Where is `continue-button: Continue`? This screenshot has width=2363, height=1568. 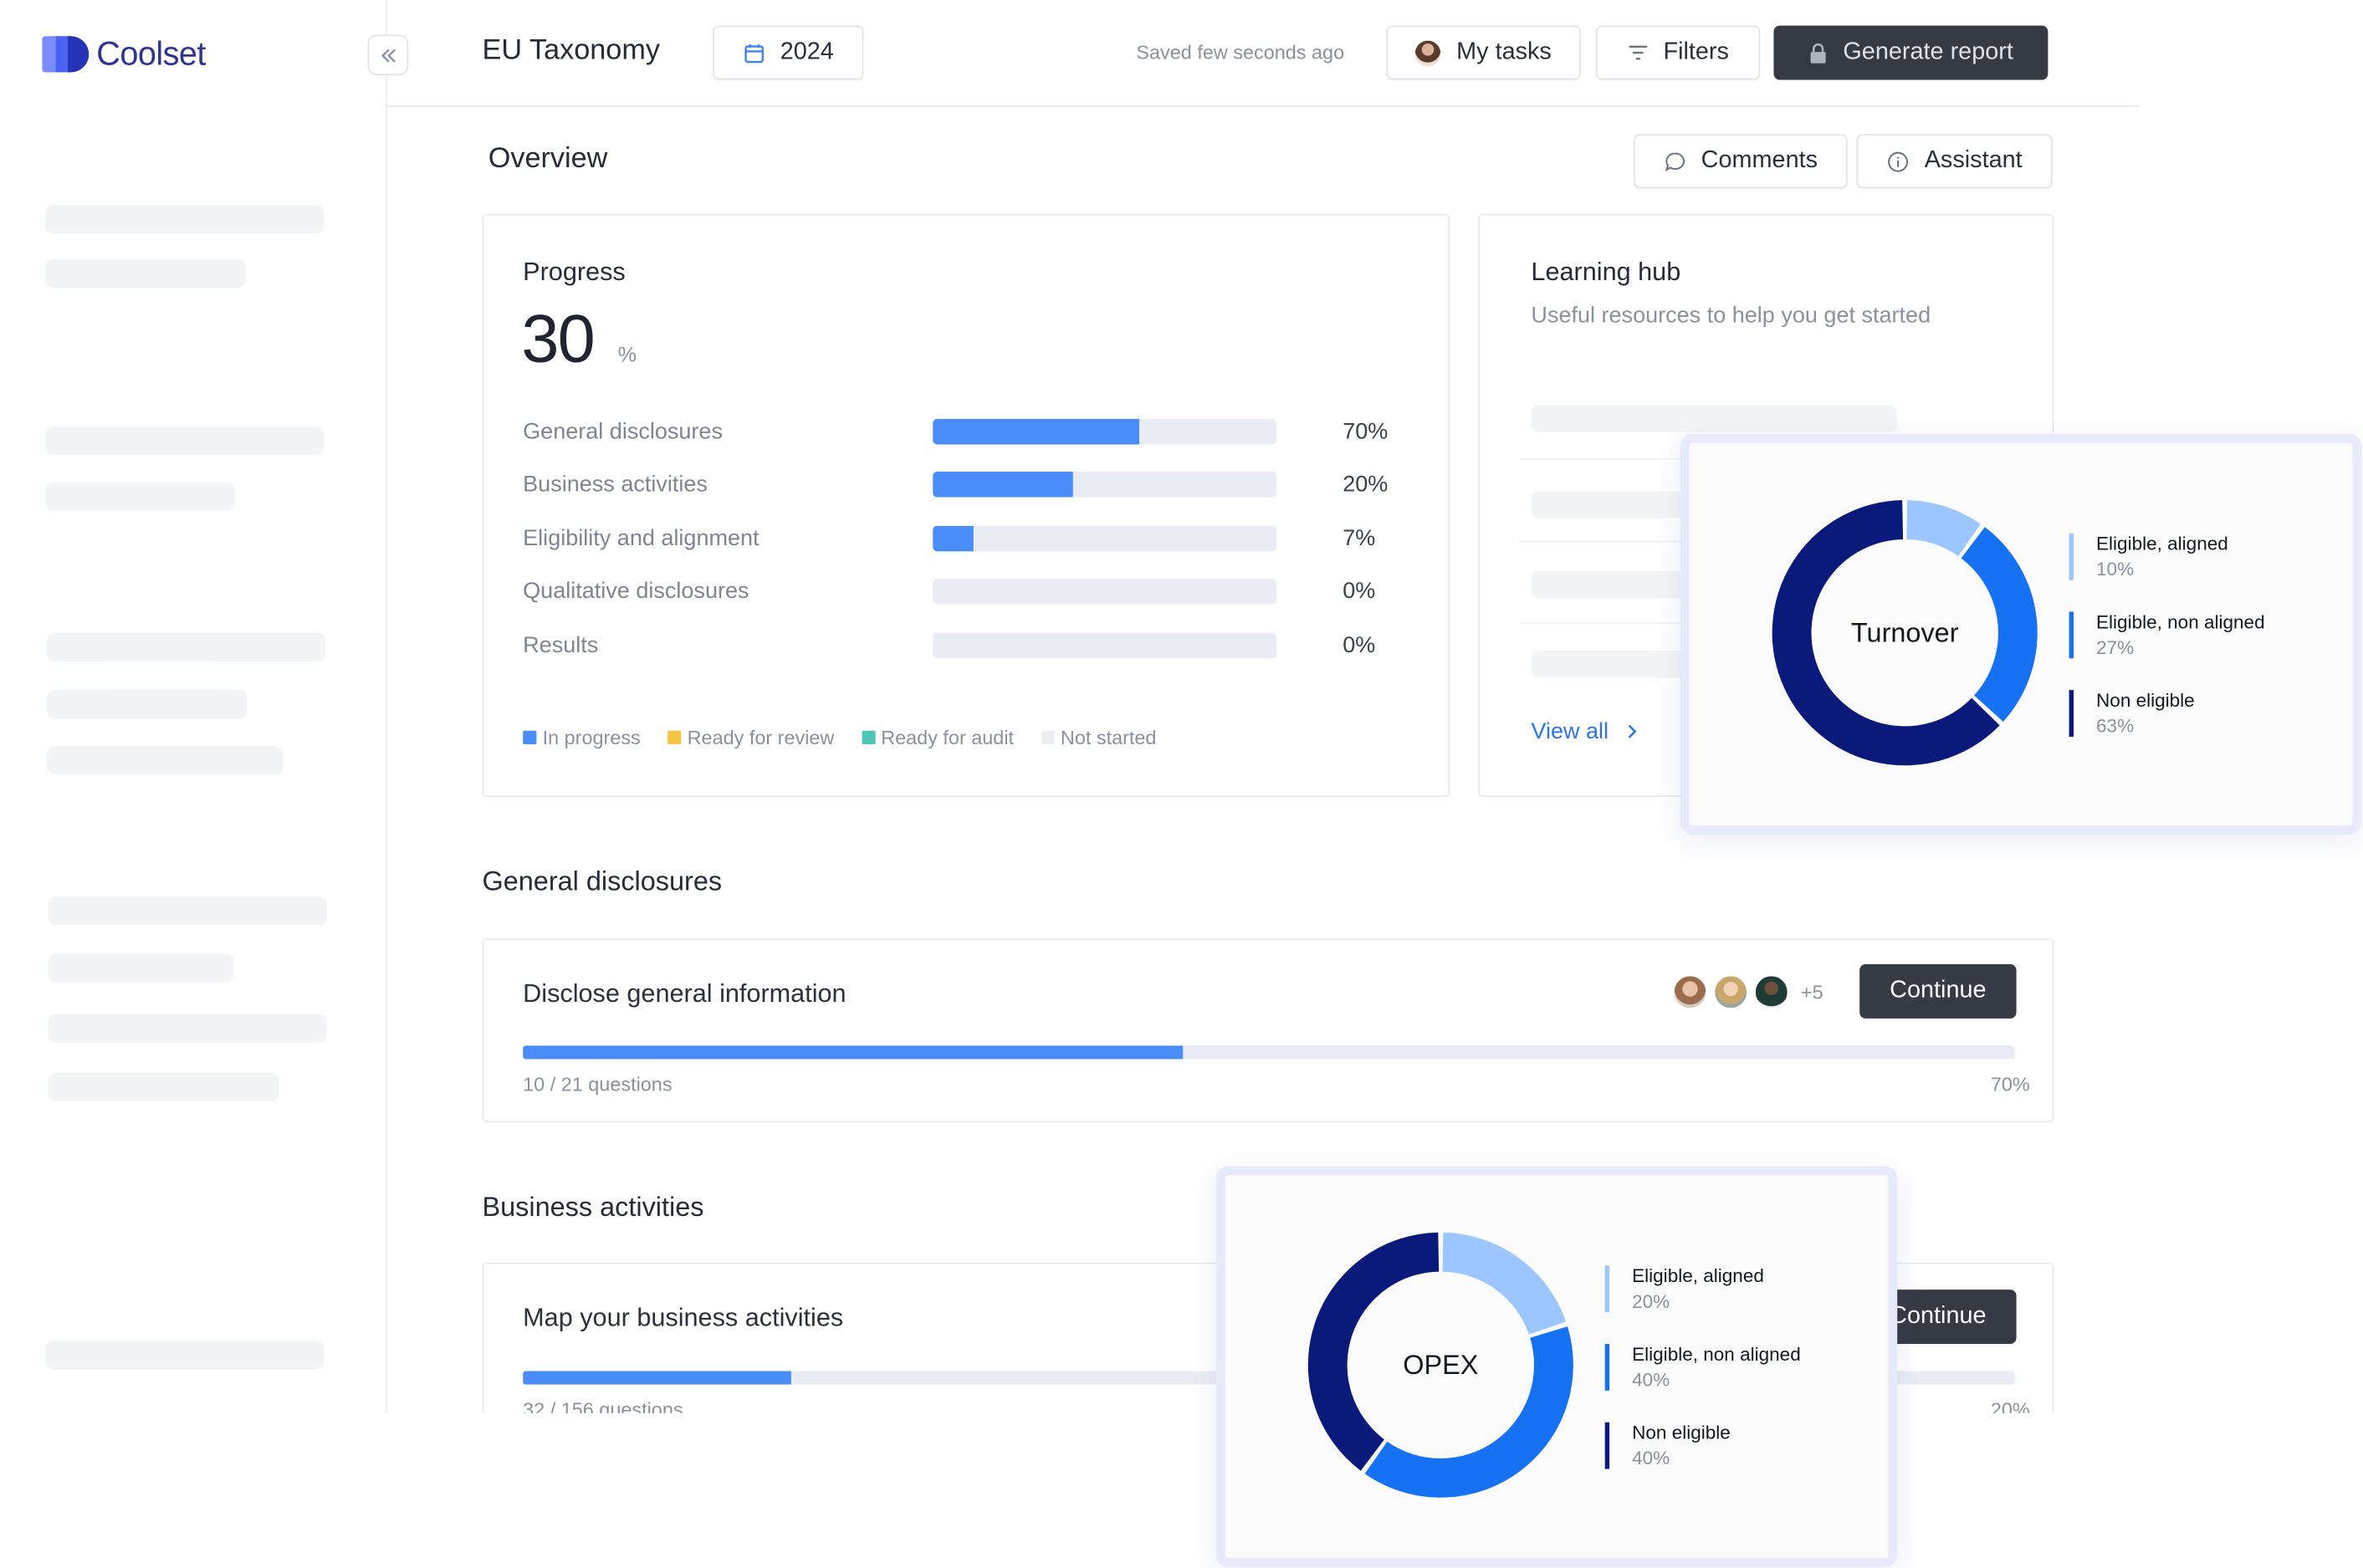 continue-button: Continue is located at coordinates (1938, 991).